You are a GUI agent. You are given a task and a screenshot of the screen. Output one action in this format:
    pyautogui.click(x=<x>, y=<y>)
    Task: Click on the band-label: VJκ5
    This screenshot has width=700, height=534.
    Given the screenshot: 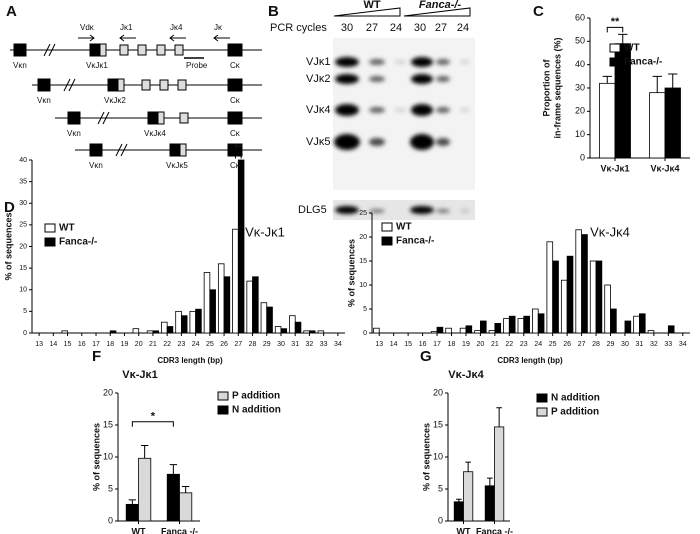 What is the action you would take?
    pyautogui.click(x=318, y=142)
    